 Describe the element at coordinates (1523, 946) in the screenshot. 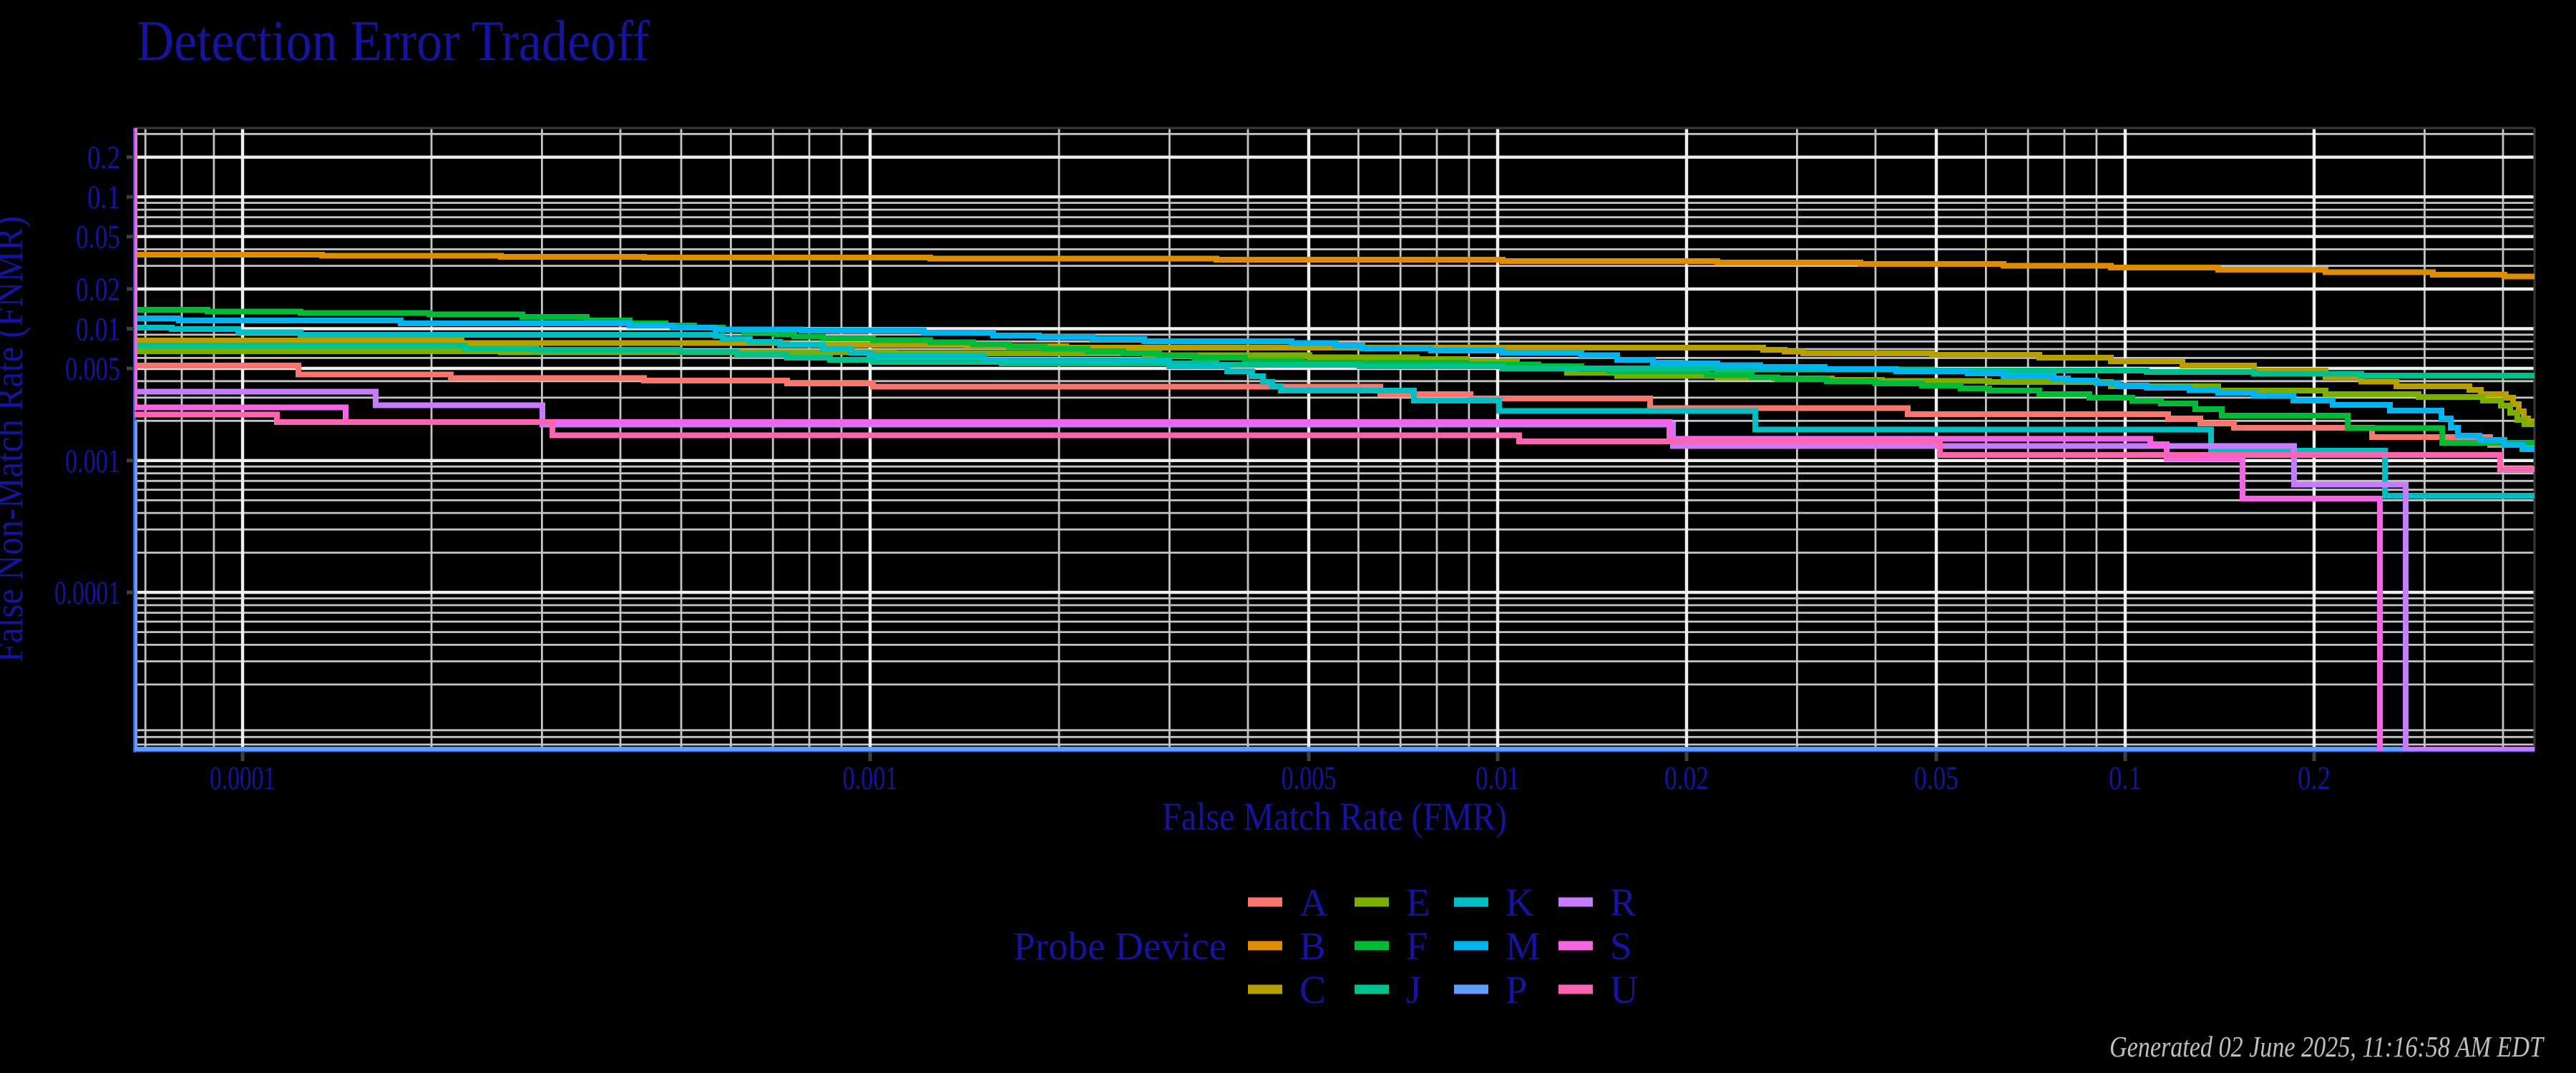

I see `svg-text: M` at that location.